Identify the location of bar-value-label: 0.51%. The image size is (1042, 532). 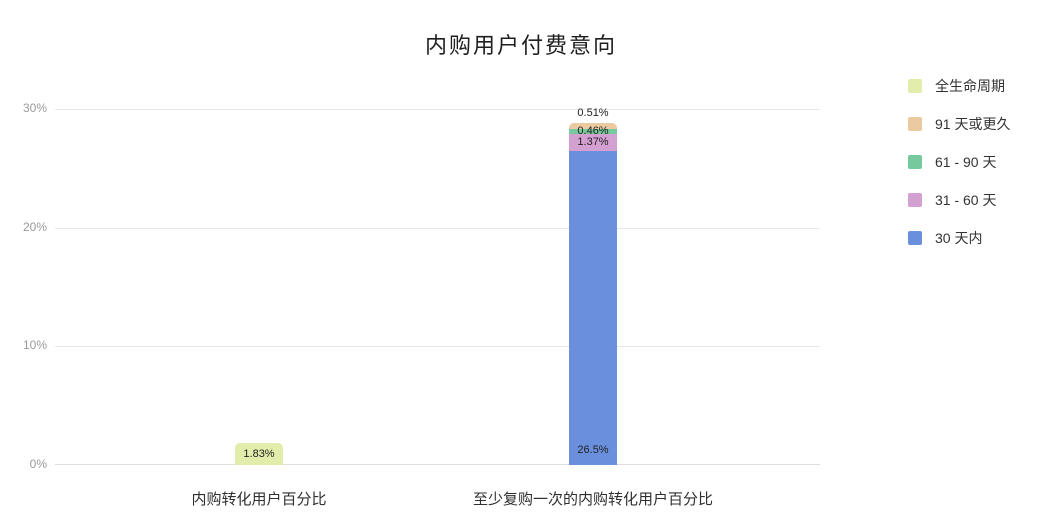
(593, 112).